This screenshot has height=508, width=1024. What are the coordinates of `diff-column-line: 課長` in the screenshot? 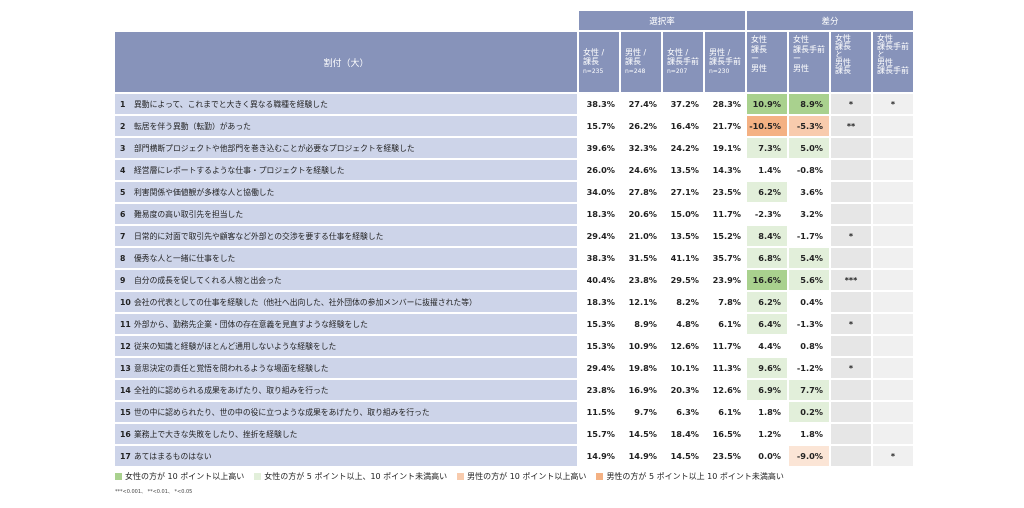 It's located at (759, 49).